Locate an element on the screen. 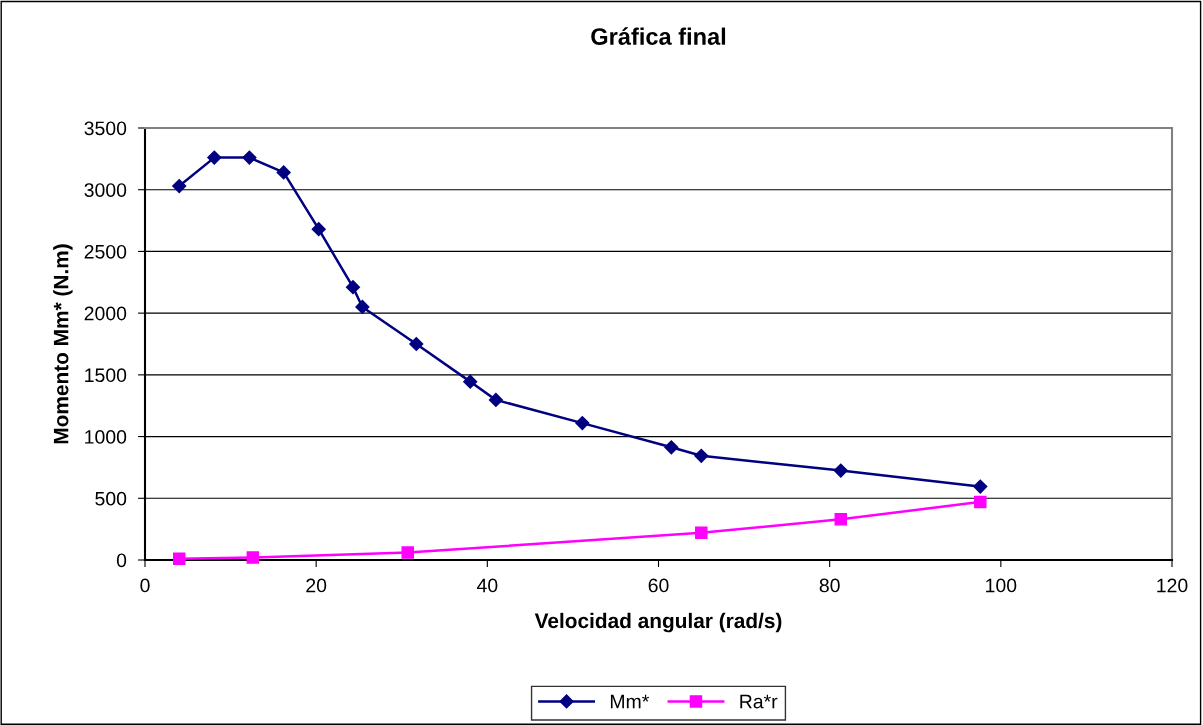 The image size is (1203, 725). y-tick-label: 2000 is located at coordinates (105, 313).